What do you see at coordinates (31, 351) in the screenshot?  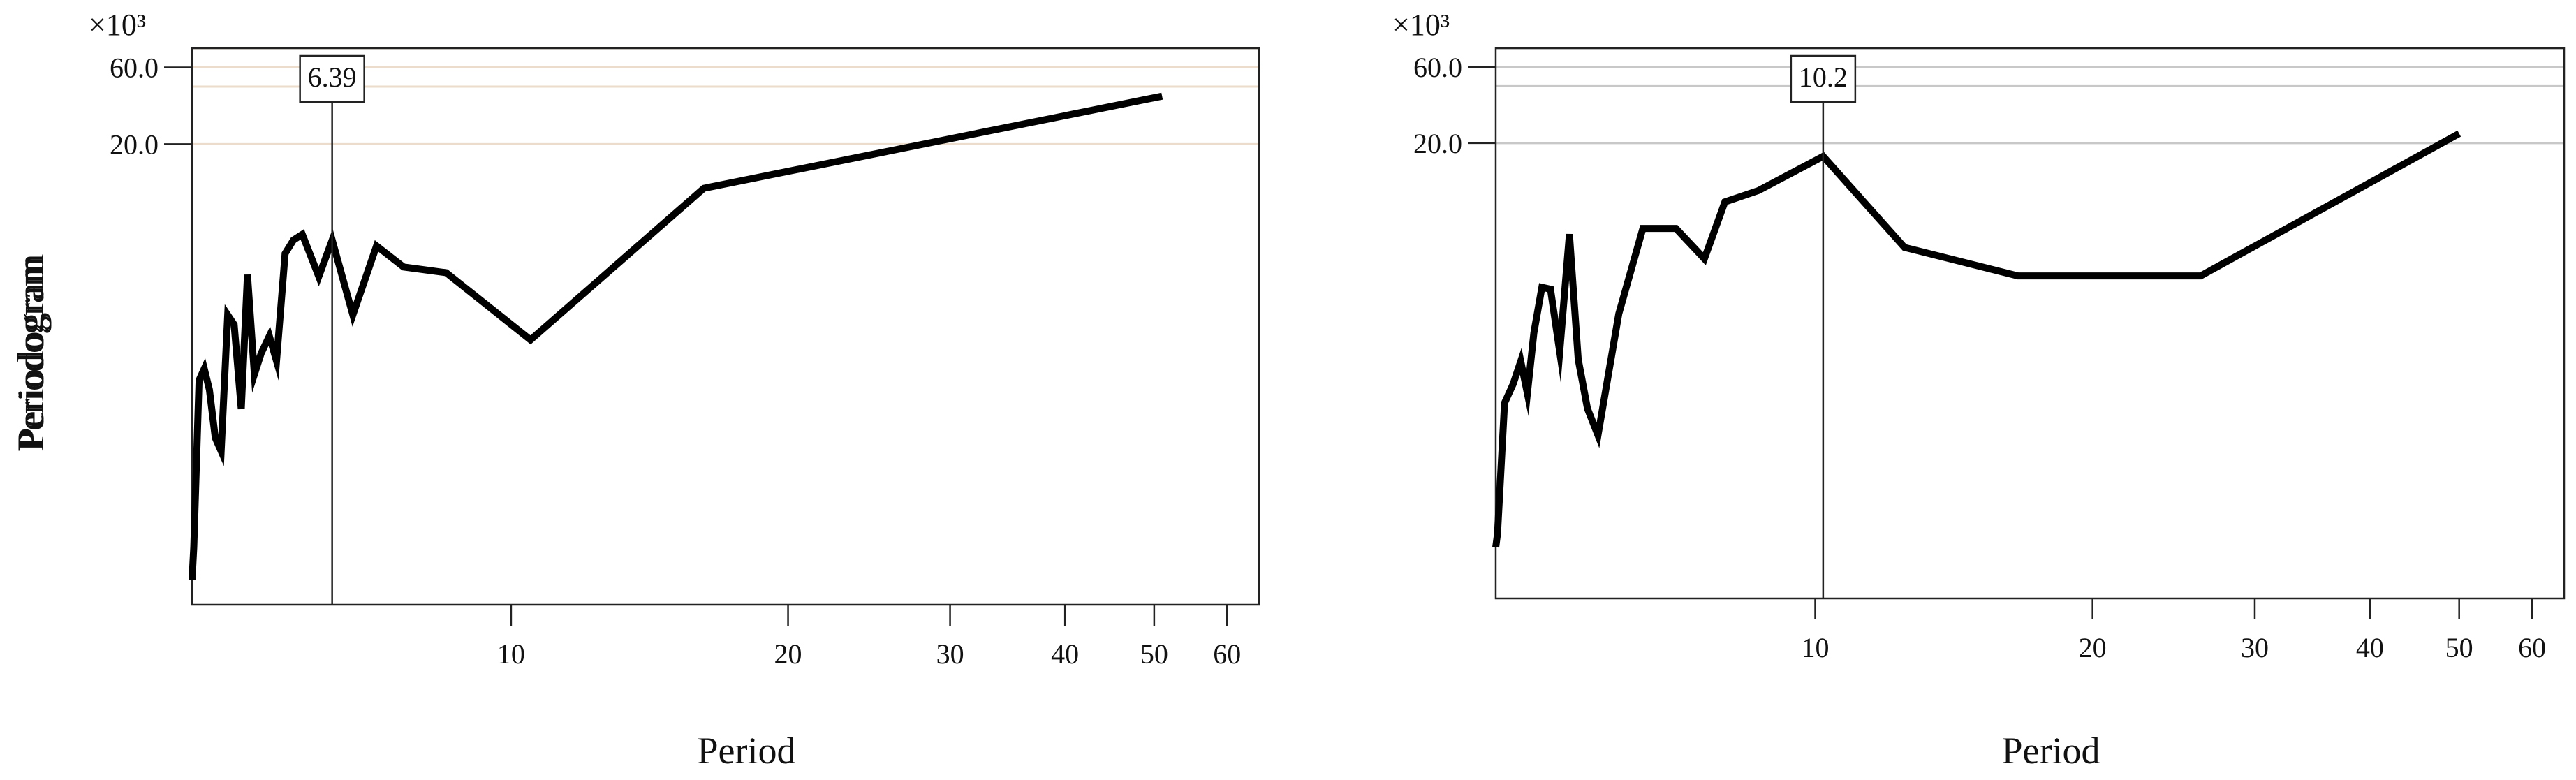 I see `y-axis-title: Periodogram` at bounding box center [31, 351].